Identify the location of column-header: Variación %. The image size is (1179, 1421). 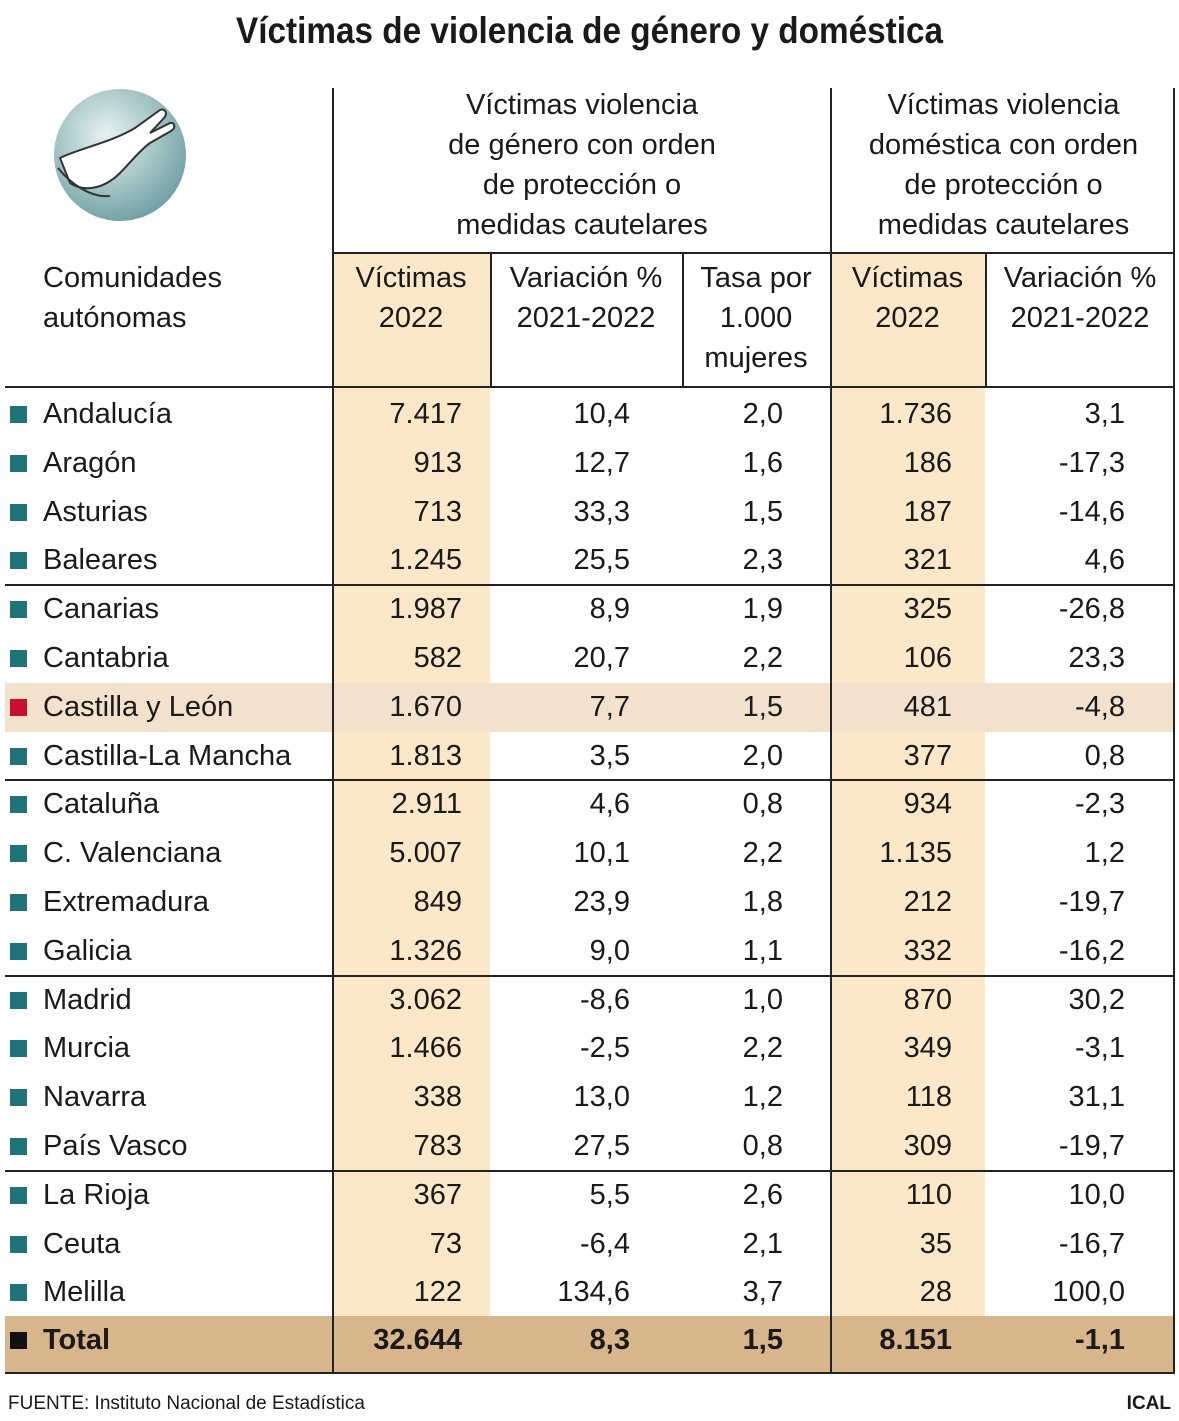
(586, 278).